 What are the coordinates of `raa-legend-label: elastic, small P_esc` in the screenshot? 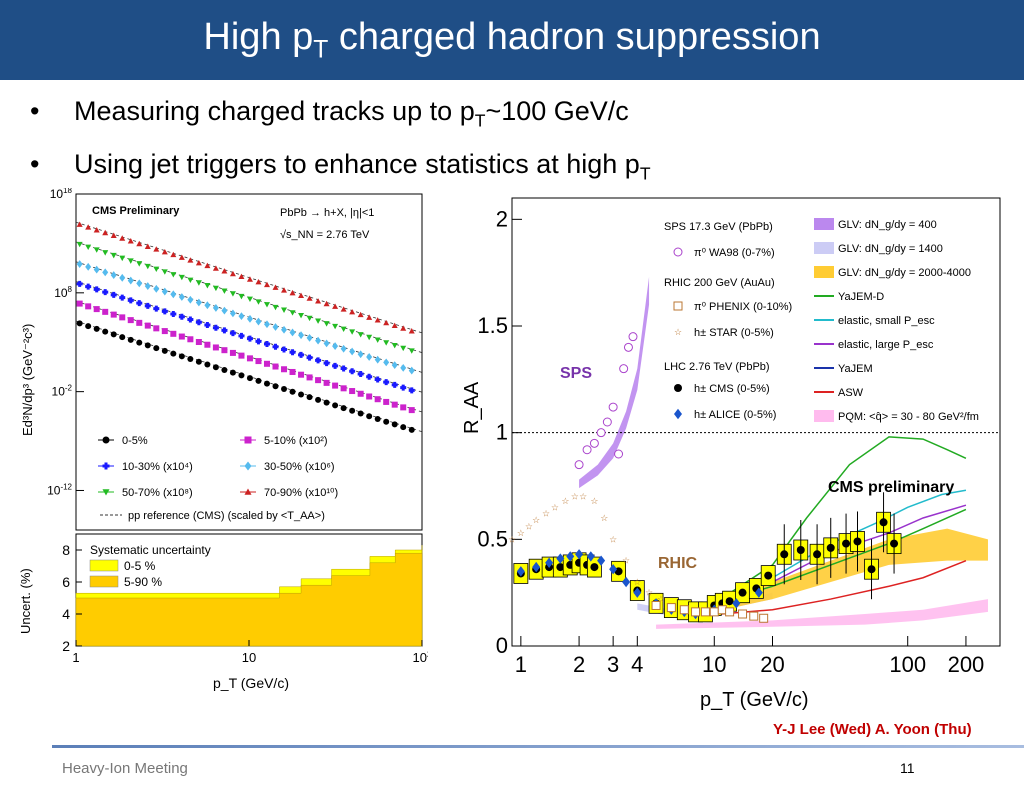 It's located at (886, 321).